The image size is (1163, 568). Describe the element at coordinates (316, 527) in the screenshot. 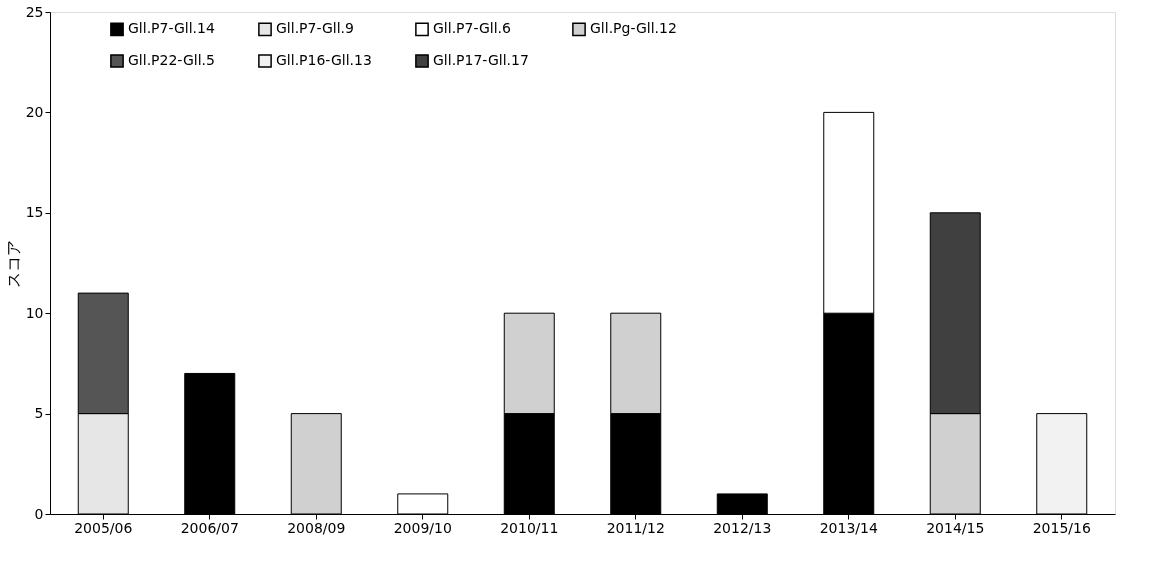

I see `x-tick-label: 2008/09` at that location.